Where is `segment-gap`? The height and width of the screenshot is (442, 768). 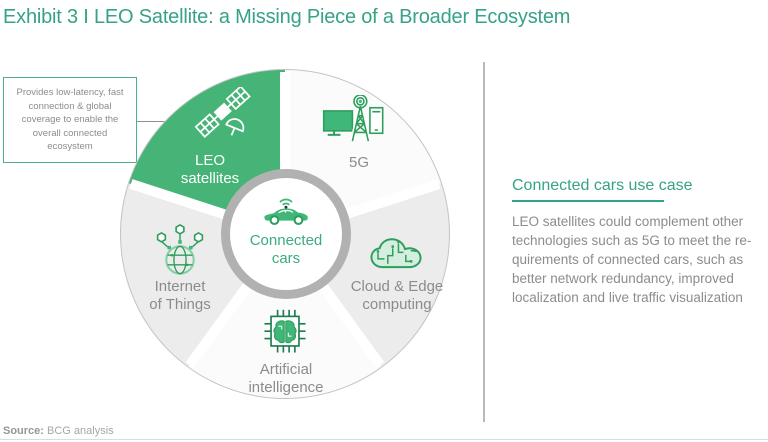
segment-gap is located at coordinates (285, 153).